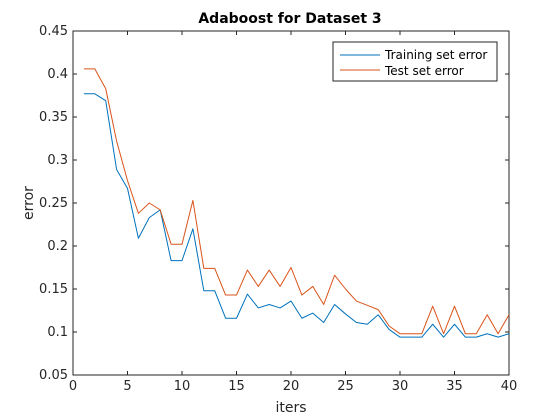 The image size is (560, 420). What do you see at coordinates (73, 386) in the screenshot?
I see `x-tick-label: 0` at bounding box center [73, 386].